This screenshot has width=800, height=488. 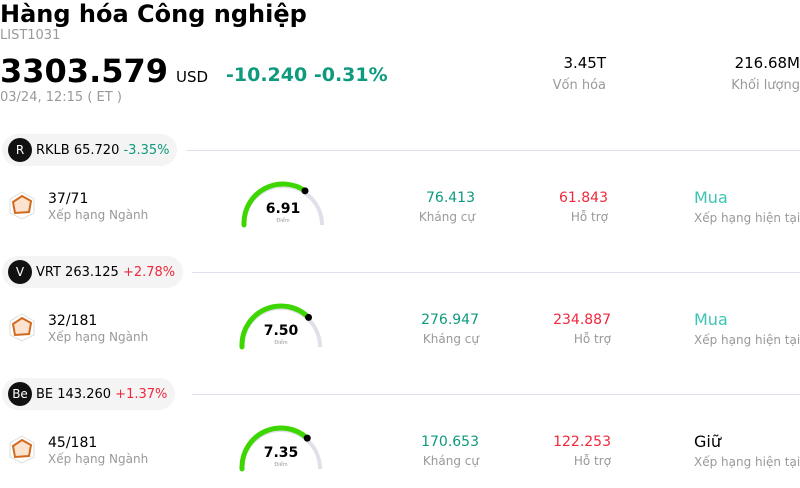 What do you see at coordinates (582, 320) in the screenshot?
I see `support-value: 234.887` at bounding box center [582, 320].